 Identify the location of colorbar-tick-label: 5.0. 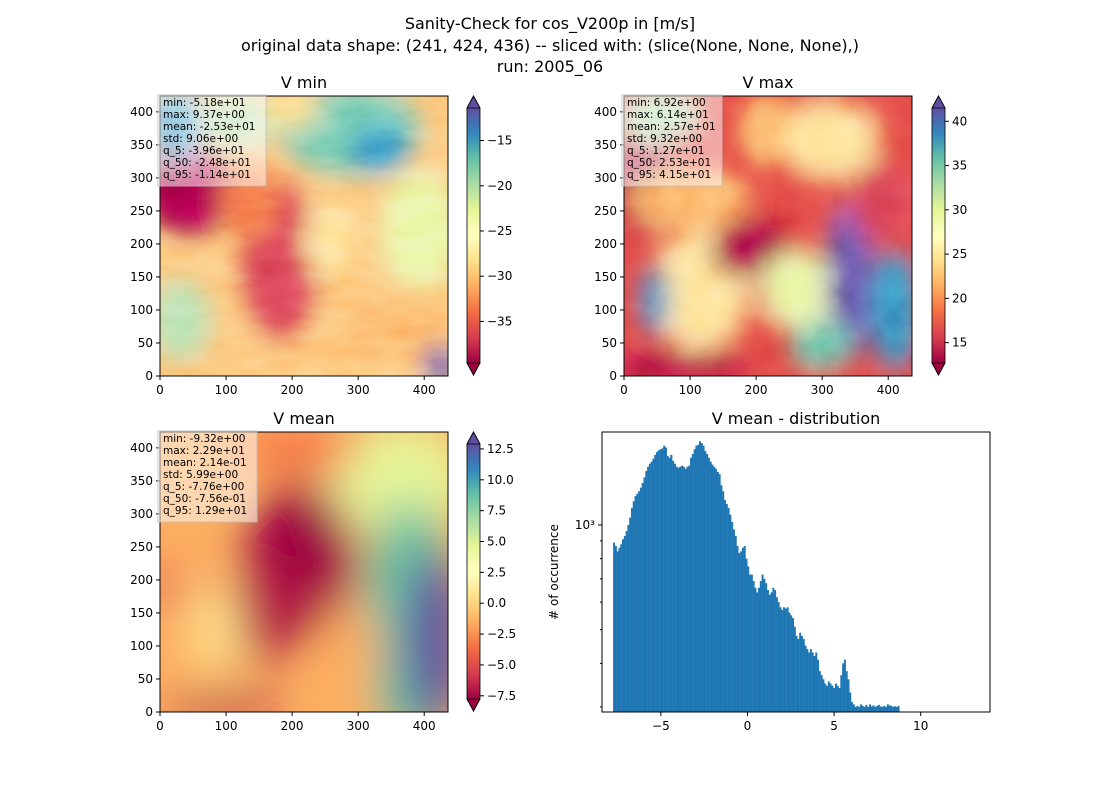
(496, 542).